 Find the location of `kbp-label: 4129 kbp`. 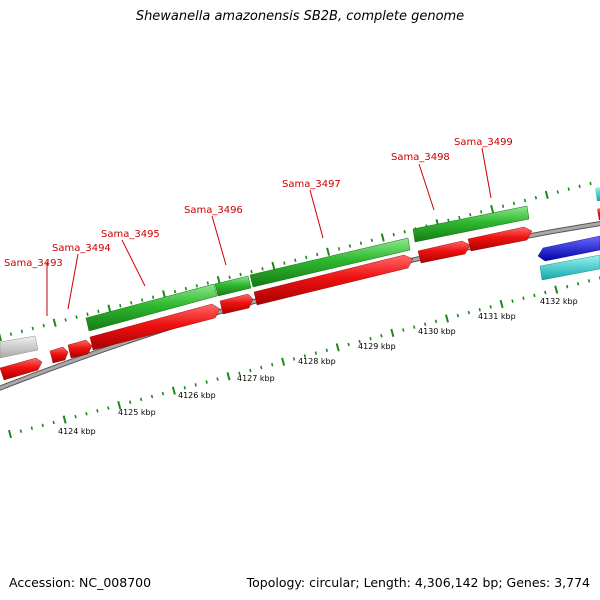

kbp-label: 4129 kbp is located at coordinates (377, 346).